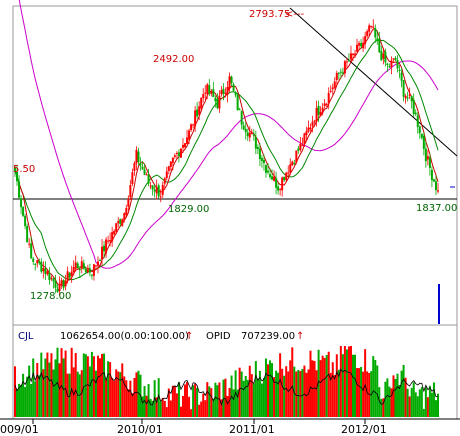  Describe the element at coordinates (218, 336) in the screenshot. I see `opid-name: OPID` at that location.